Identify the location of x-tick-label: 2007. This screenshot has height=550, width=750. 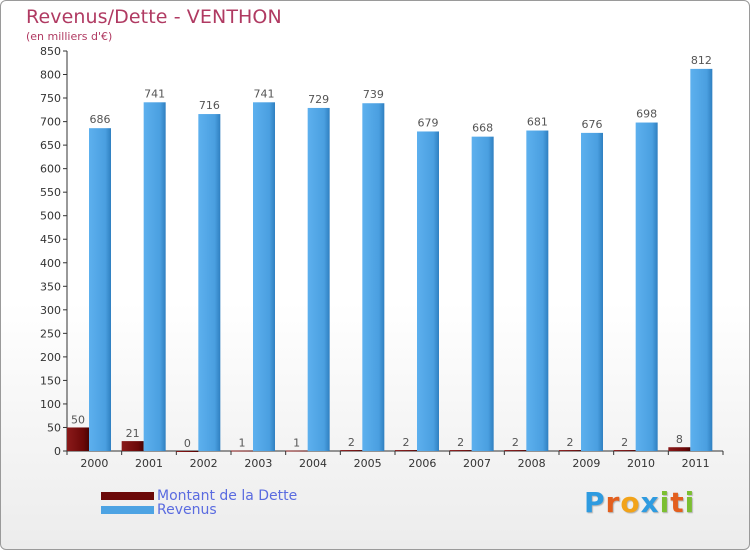
(477, 463).